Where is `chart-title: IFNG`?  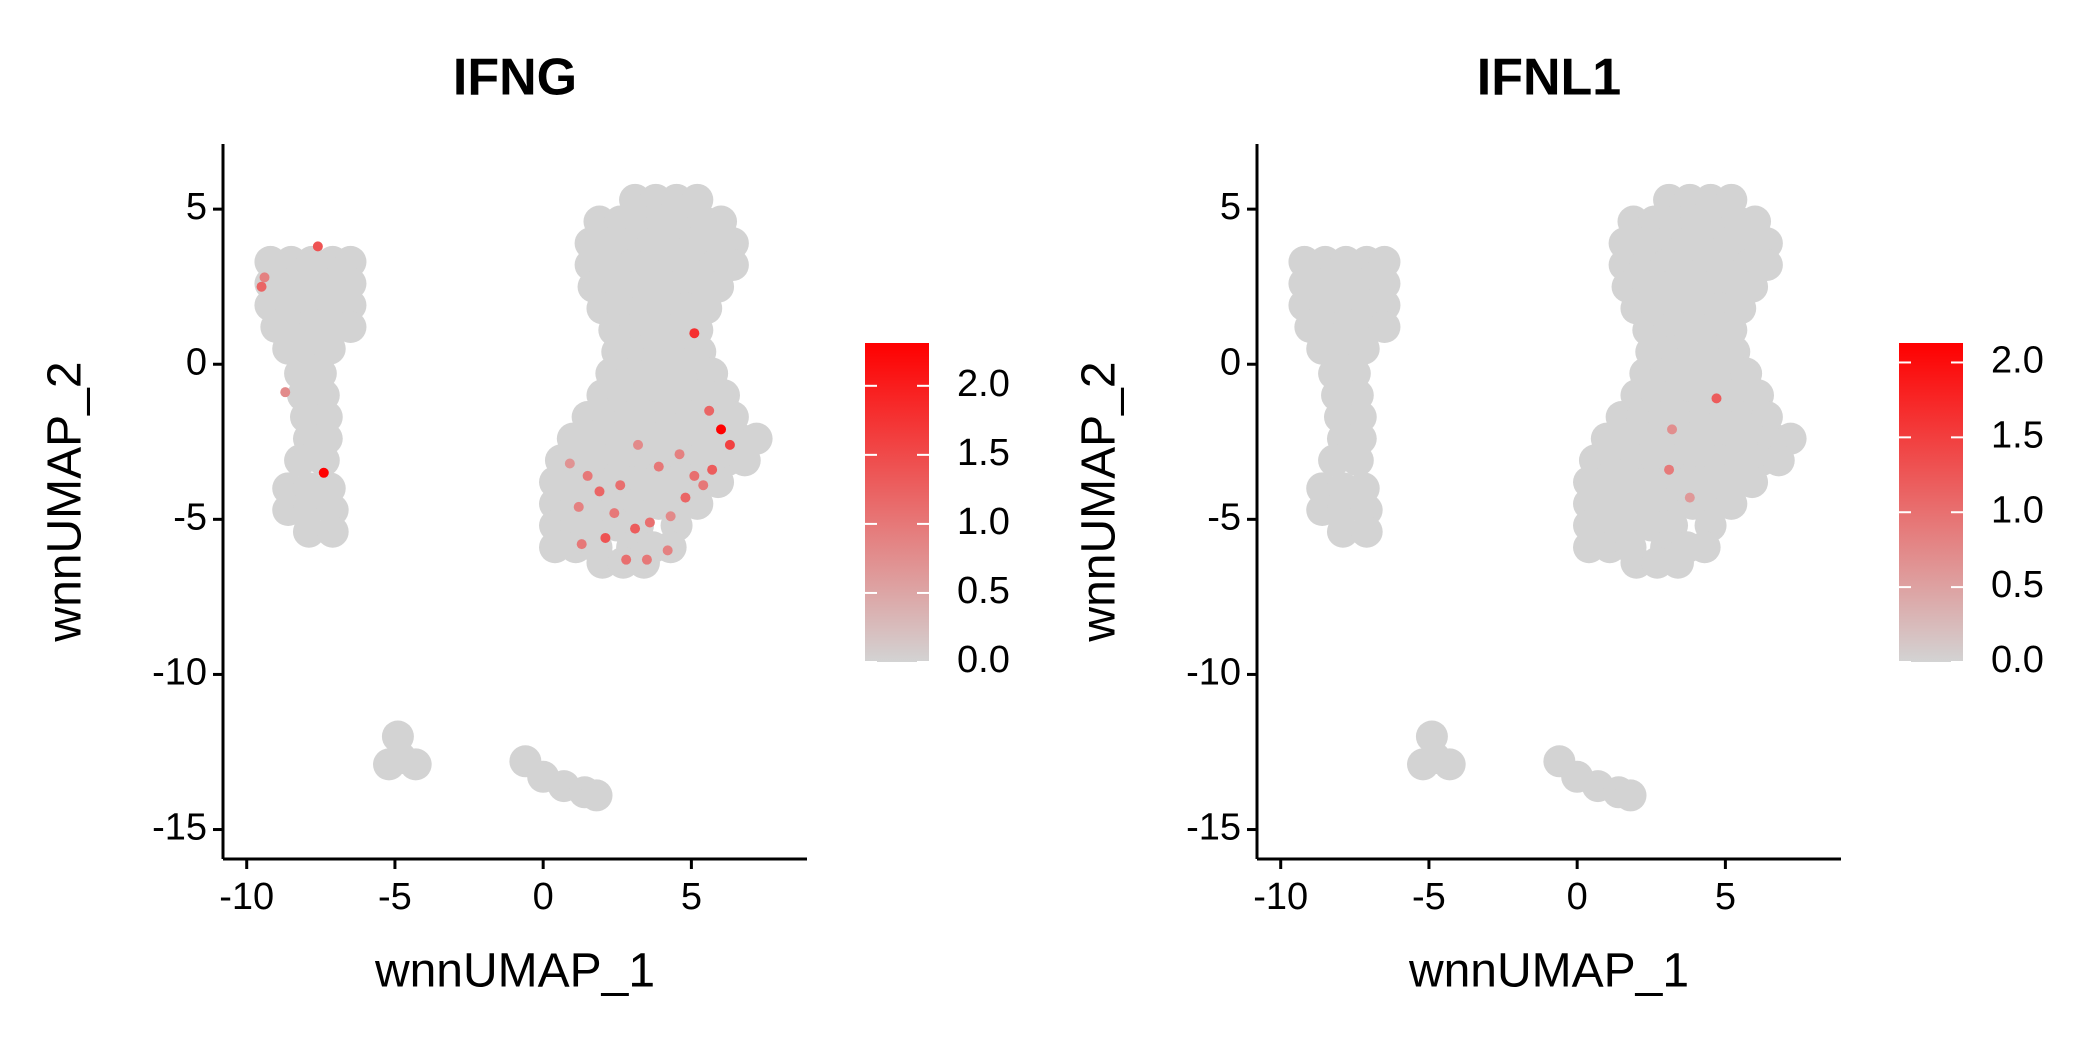
chart-title: IFNG is located at coordinates (515, 78).